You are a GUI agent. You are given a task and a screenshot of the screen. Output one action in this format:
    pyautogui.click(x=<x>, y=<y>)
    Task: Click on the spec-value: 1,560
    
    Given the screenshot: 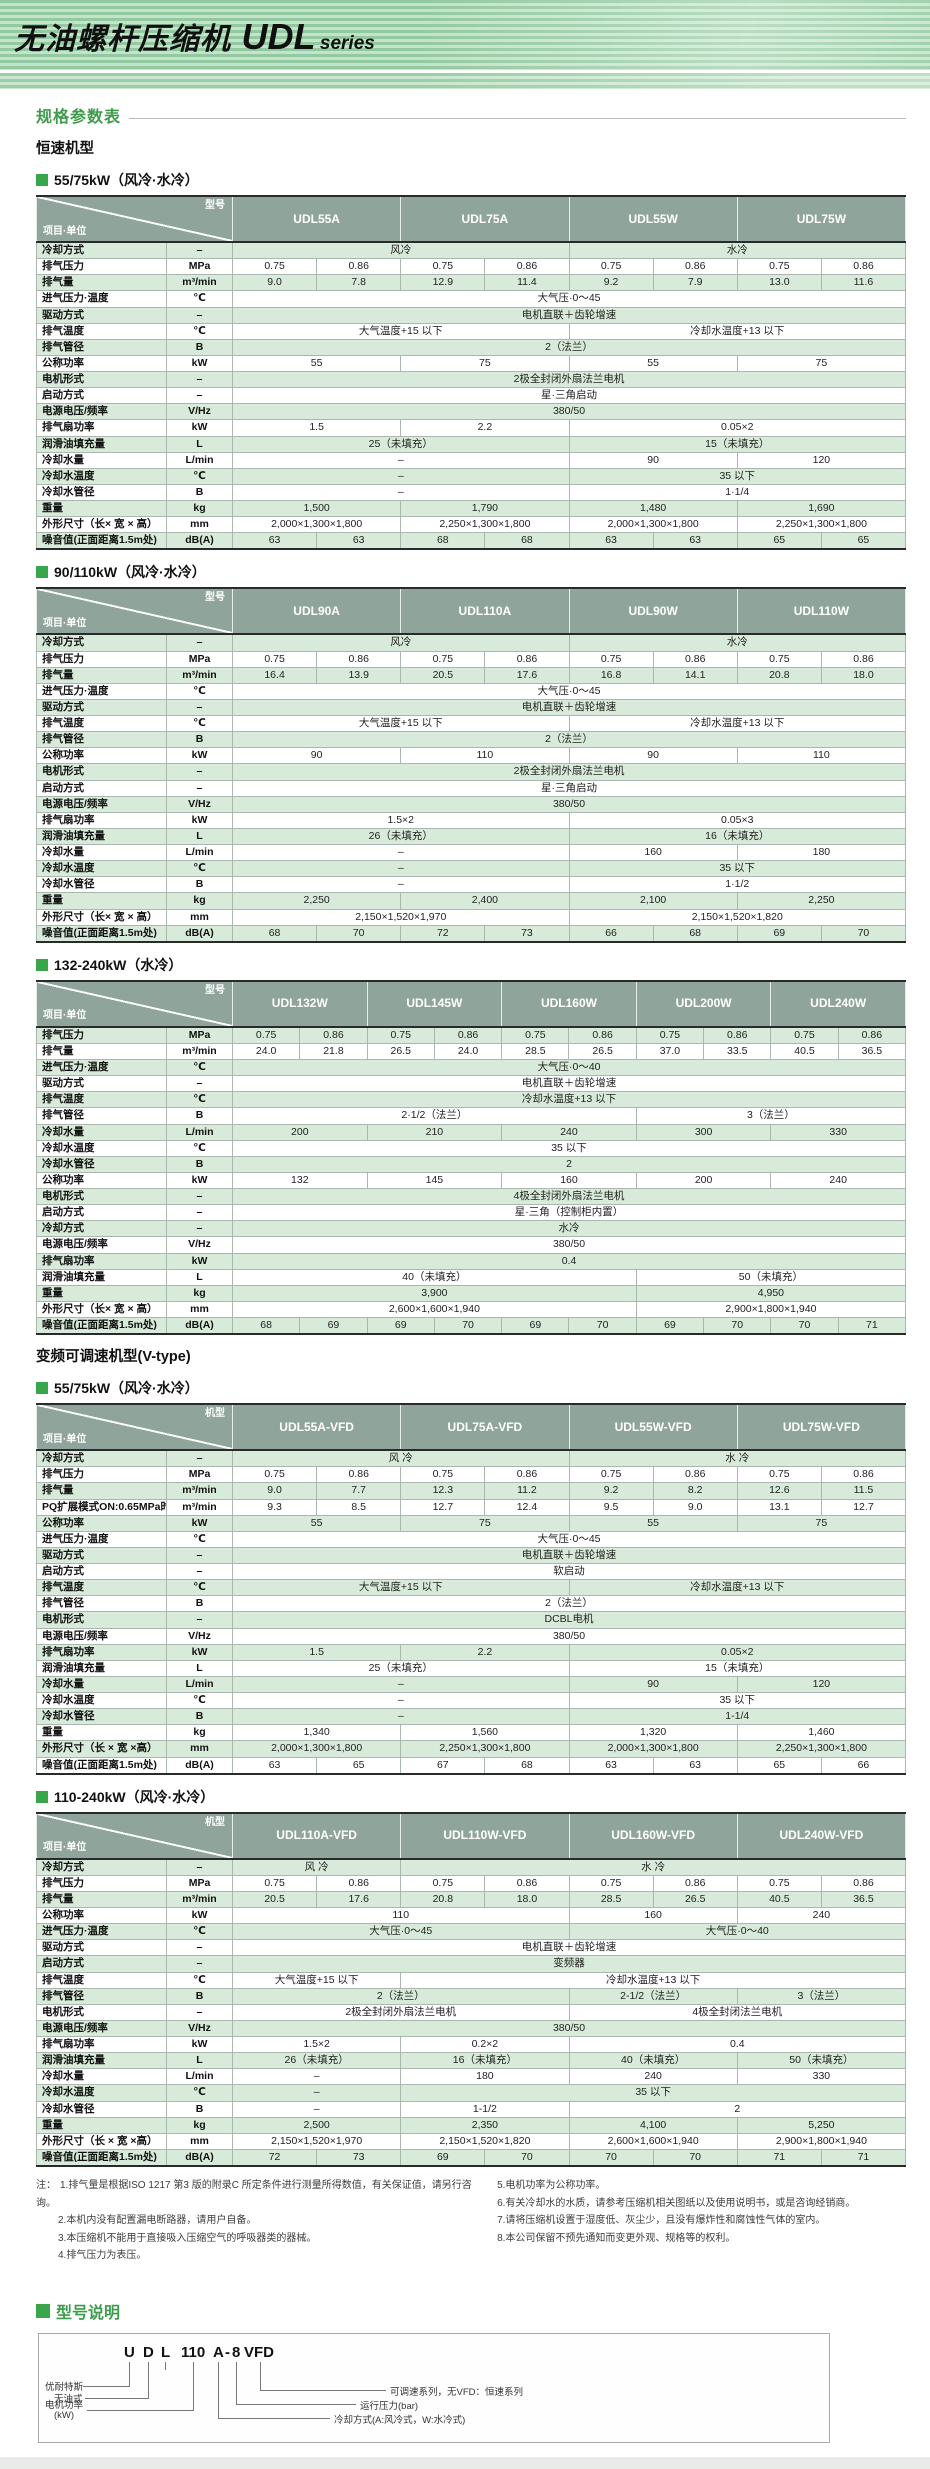 What is the action you would take?
    pyautogui.click(x=485, y=1733)
    